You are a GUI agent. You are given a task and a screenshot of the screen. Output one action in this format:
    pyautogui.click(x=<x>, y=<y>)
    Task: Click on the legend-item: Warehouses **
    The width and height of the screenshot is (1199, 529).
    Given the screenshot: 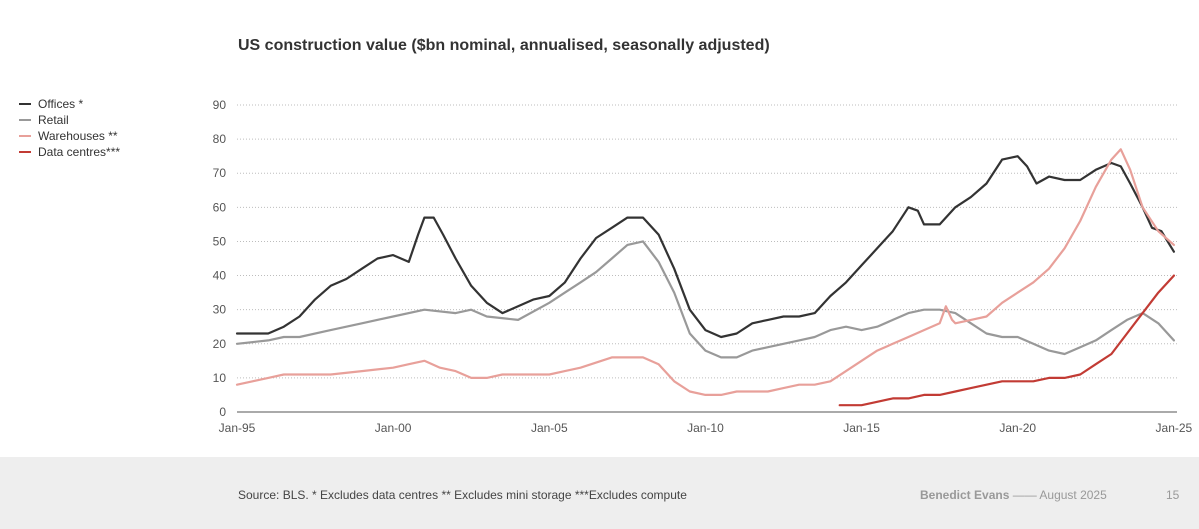 What is the action you would take?
    pyautogui.click(x=69, y=136)
    